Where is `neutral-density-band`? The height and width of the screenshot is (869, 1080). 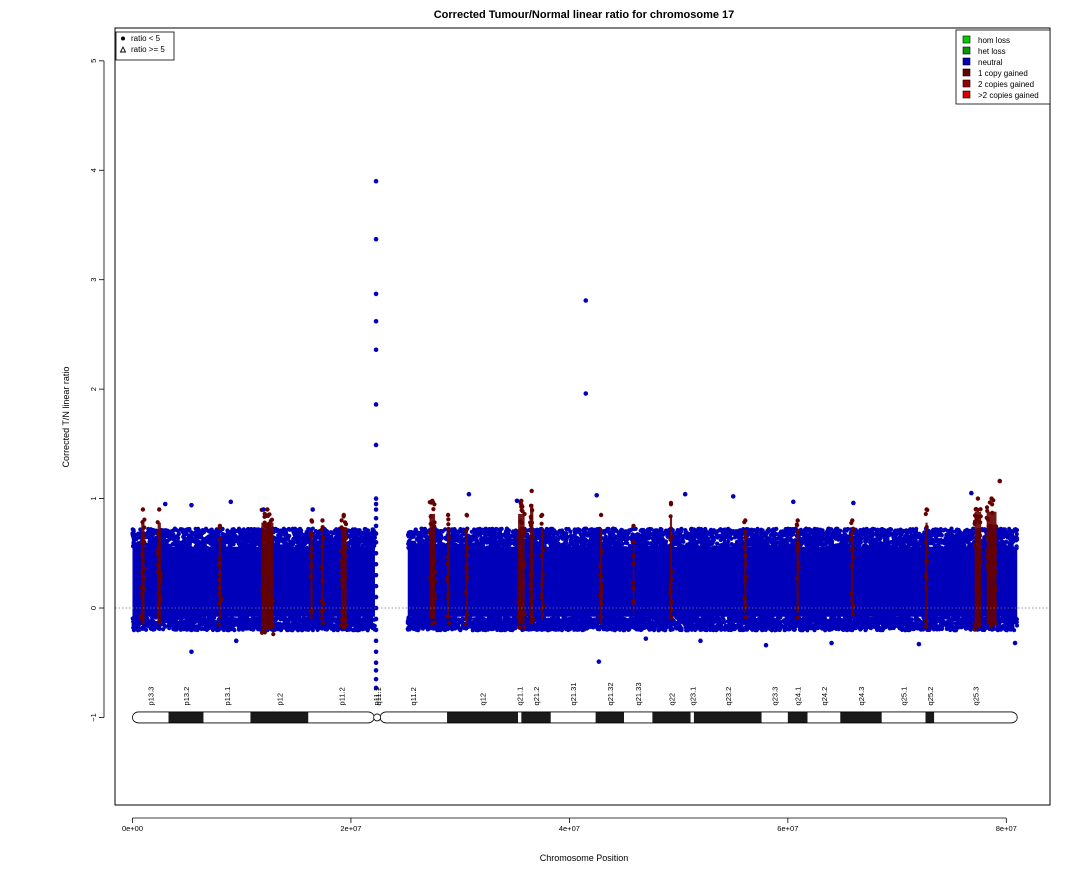 neutral-density-band is located at coordinates (712, 581).